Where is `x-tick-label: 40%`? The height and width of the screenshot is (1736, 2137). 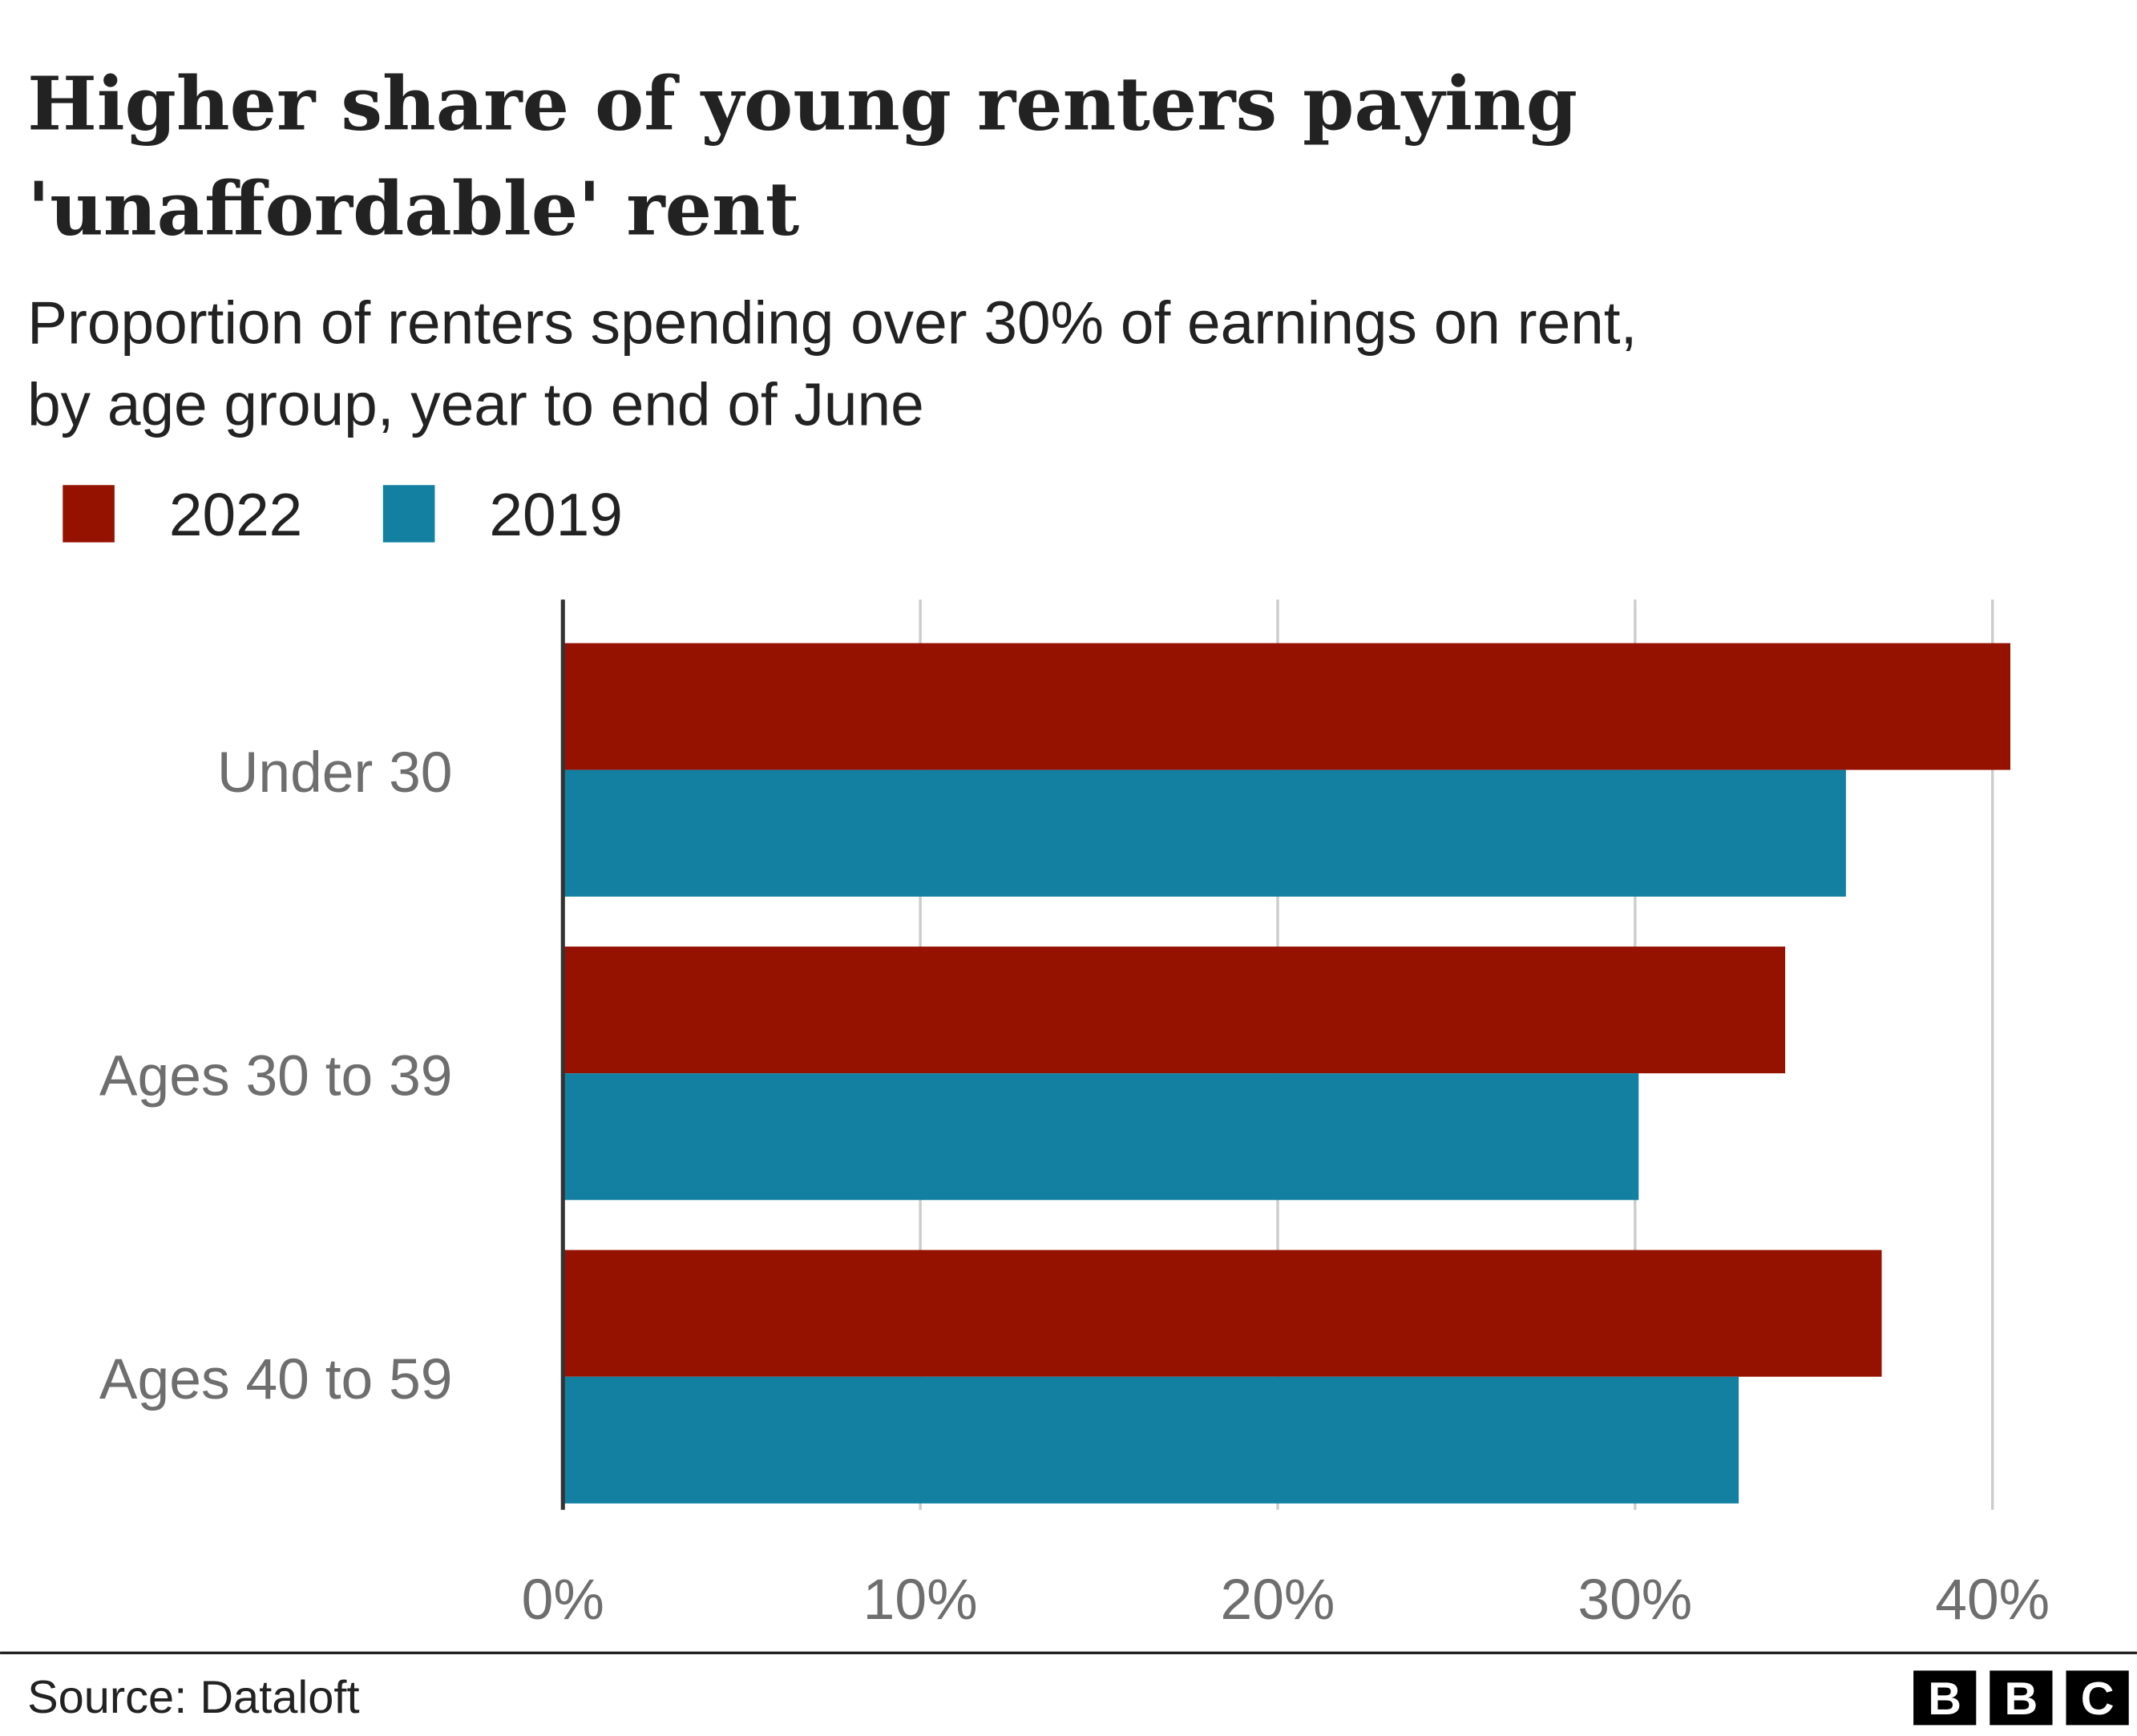 x-tick-label: 40% is located at coordinates (1992, 1600).